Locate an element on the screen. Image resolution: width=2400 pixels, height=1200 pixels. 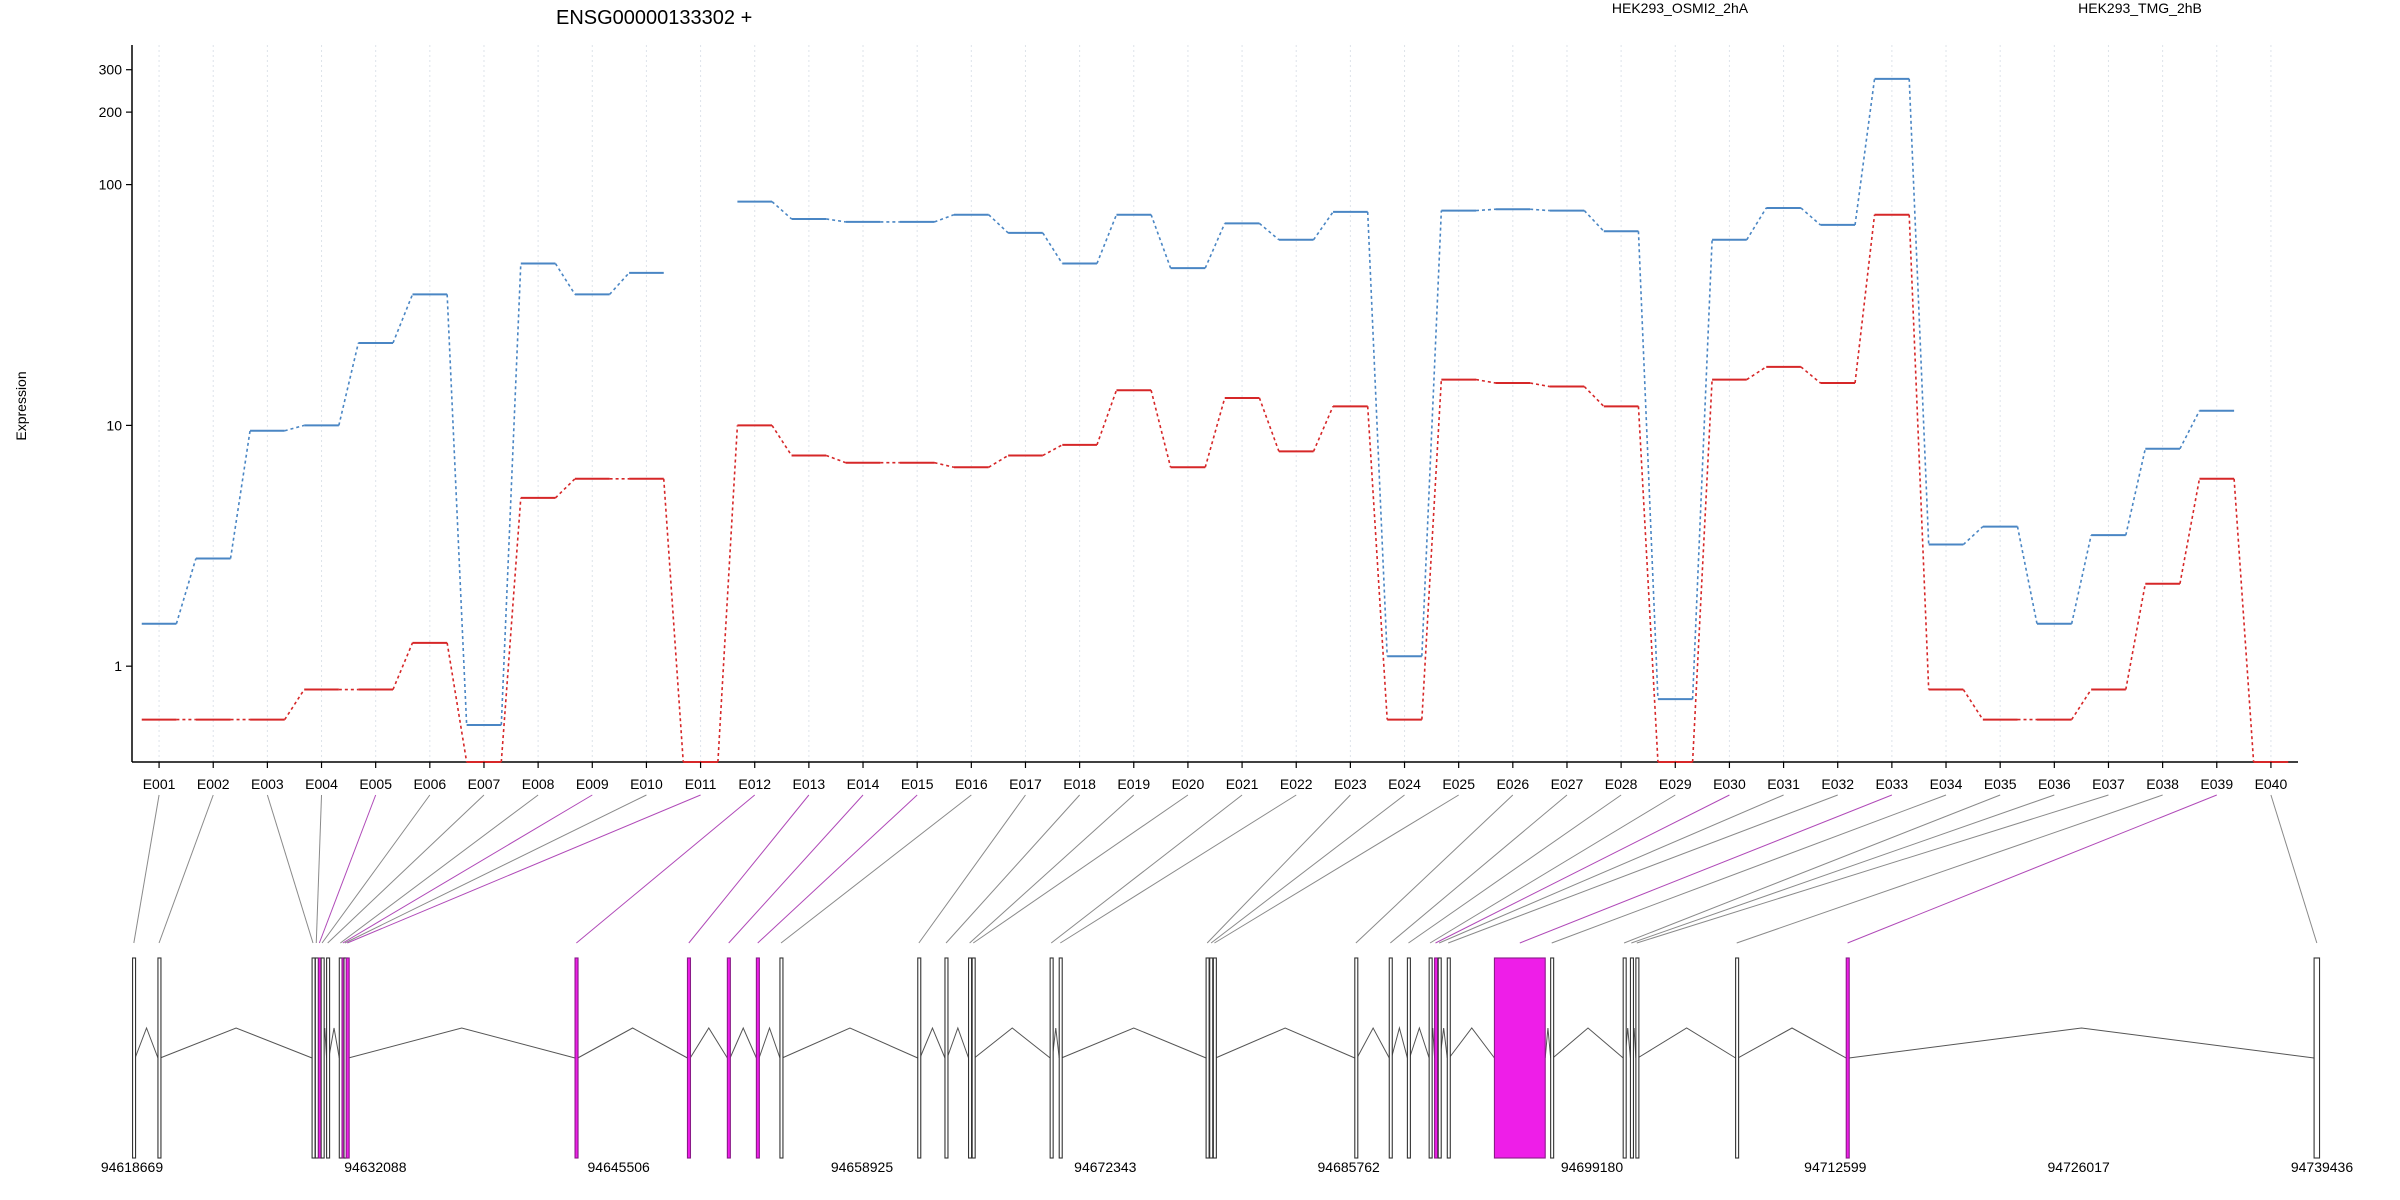
connector-E038 is located at coordinates (1949, 869).